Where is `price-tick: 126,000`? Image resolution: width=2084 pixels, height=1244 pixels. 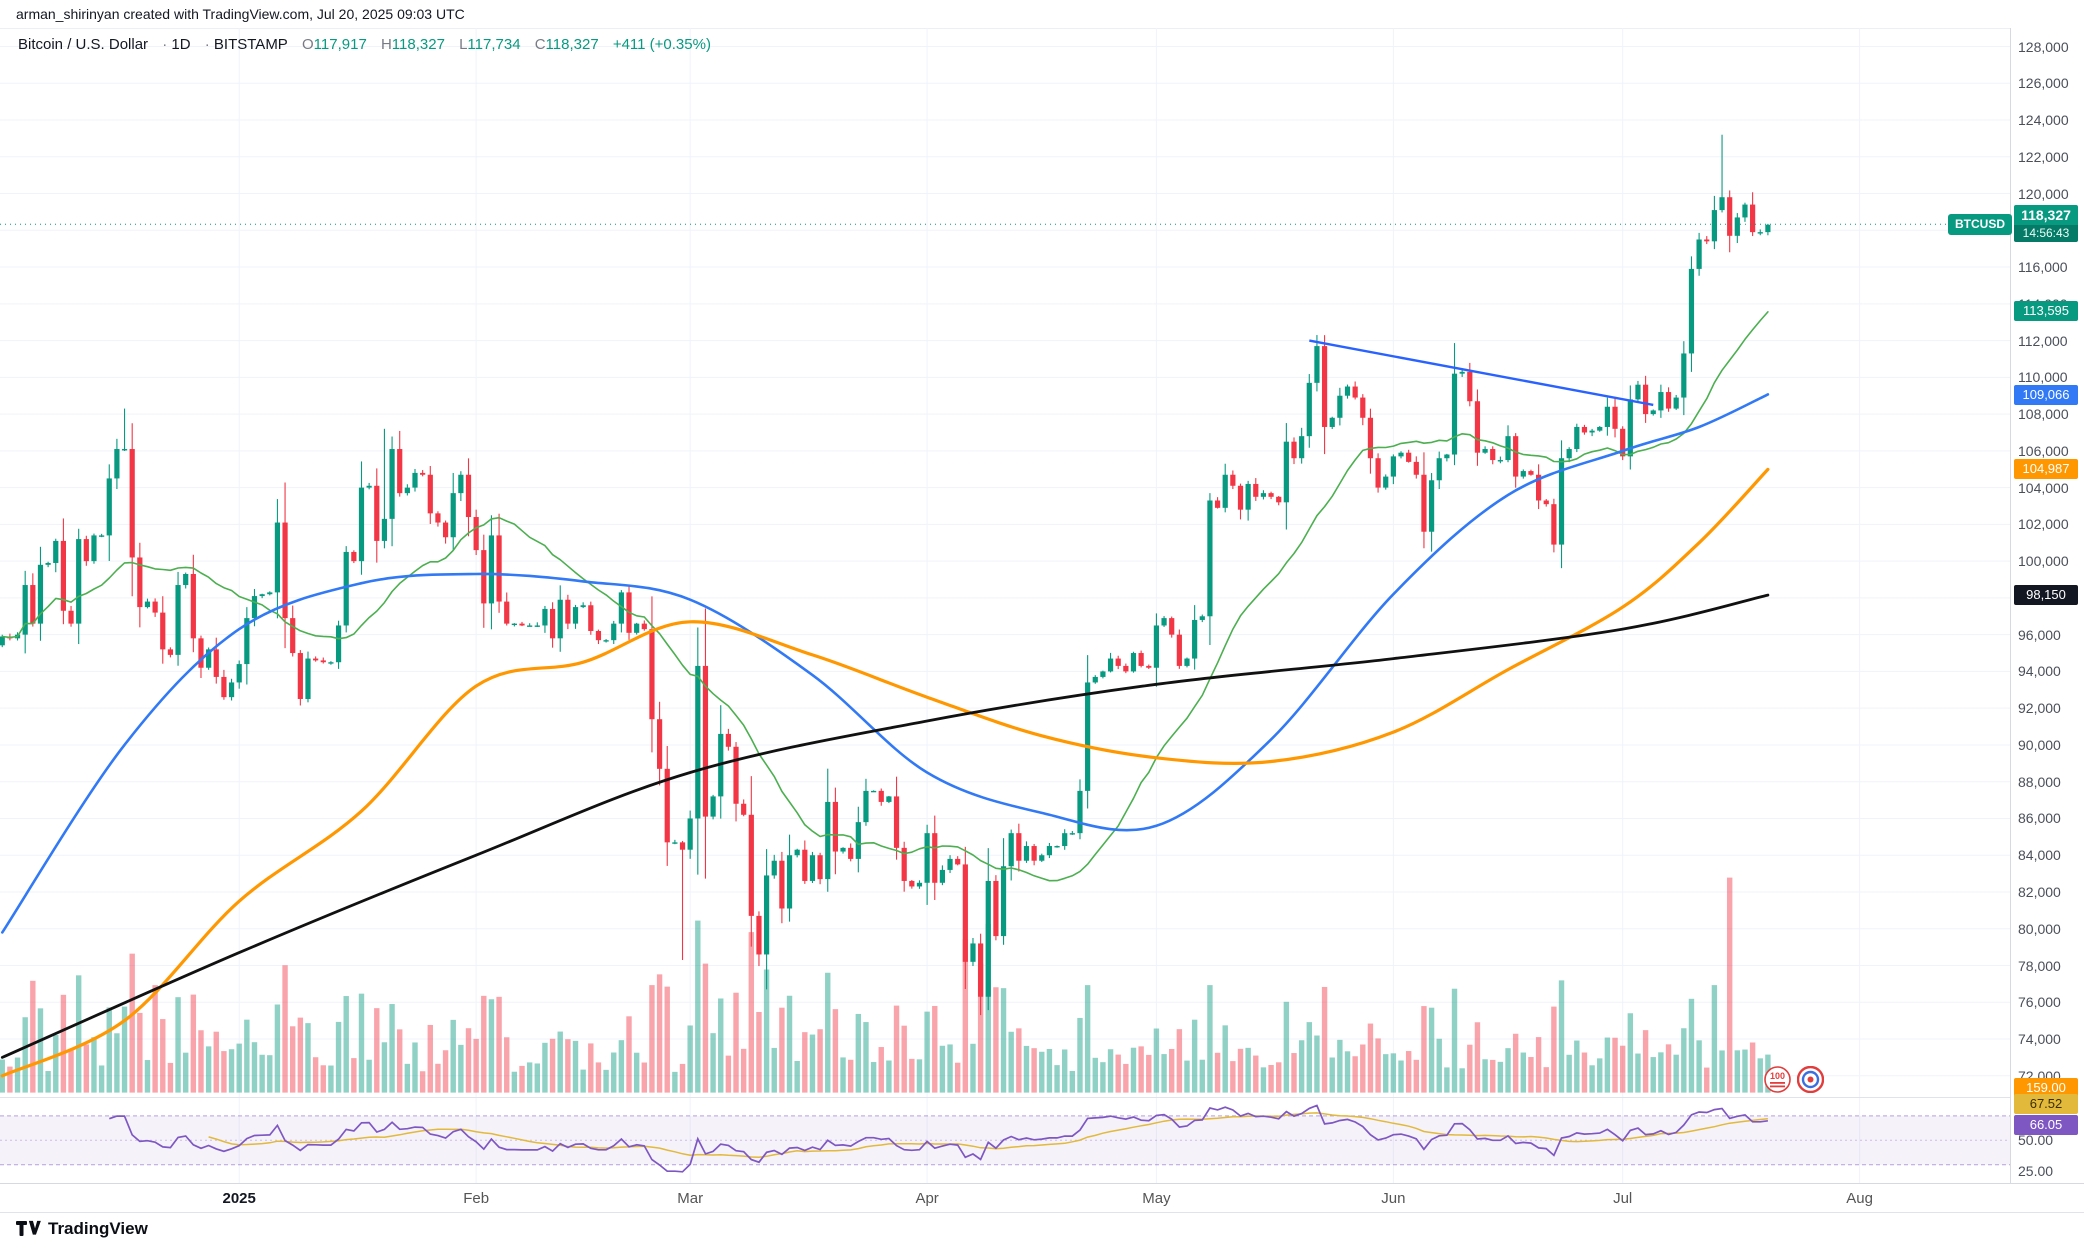
price-tick: 126,000 is located at coordinates (2043, 83).